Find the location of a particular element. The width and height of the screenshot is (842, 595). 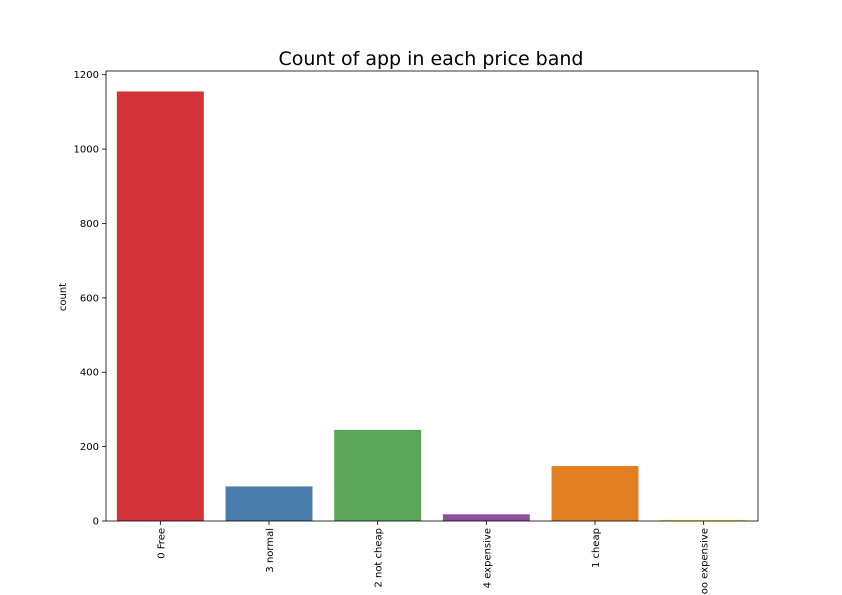

x-tick-label-0: 0 Free is located at coordinates (161, 543).